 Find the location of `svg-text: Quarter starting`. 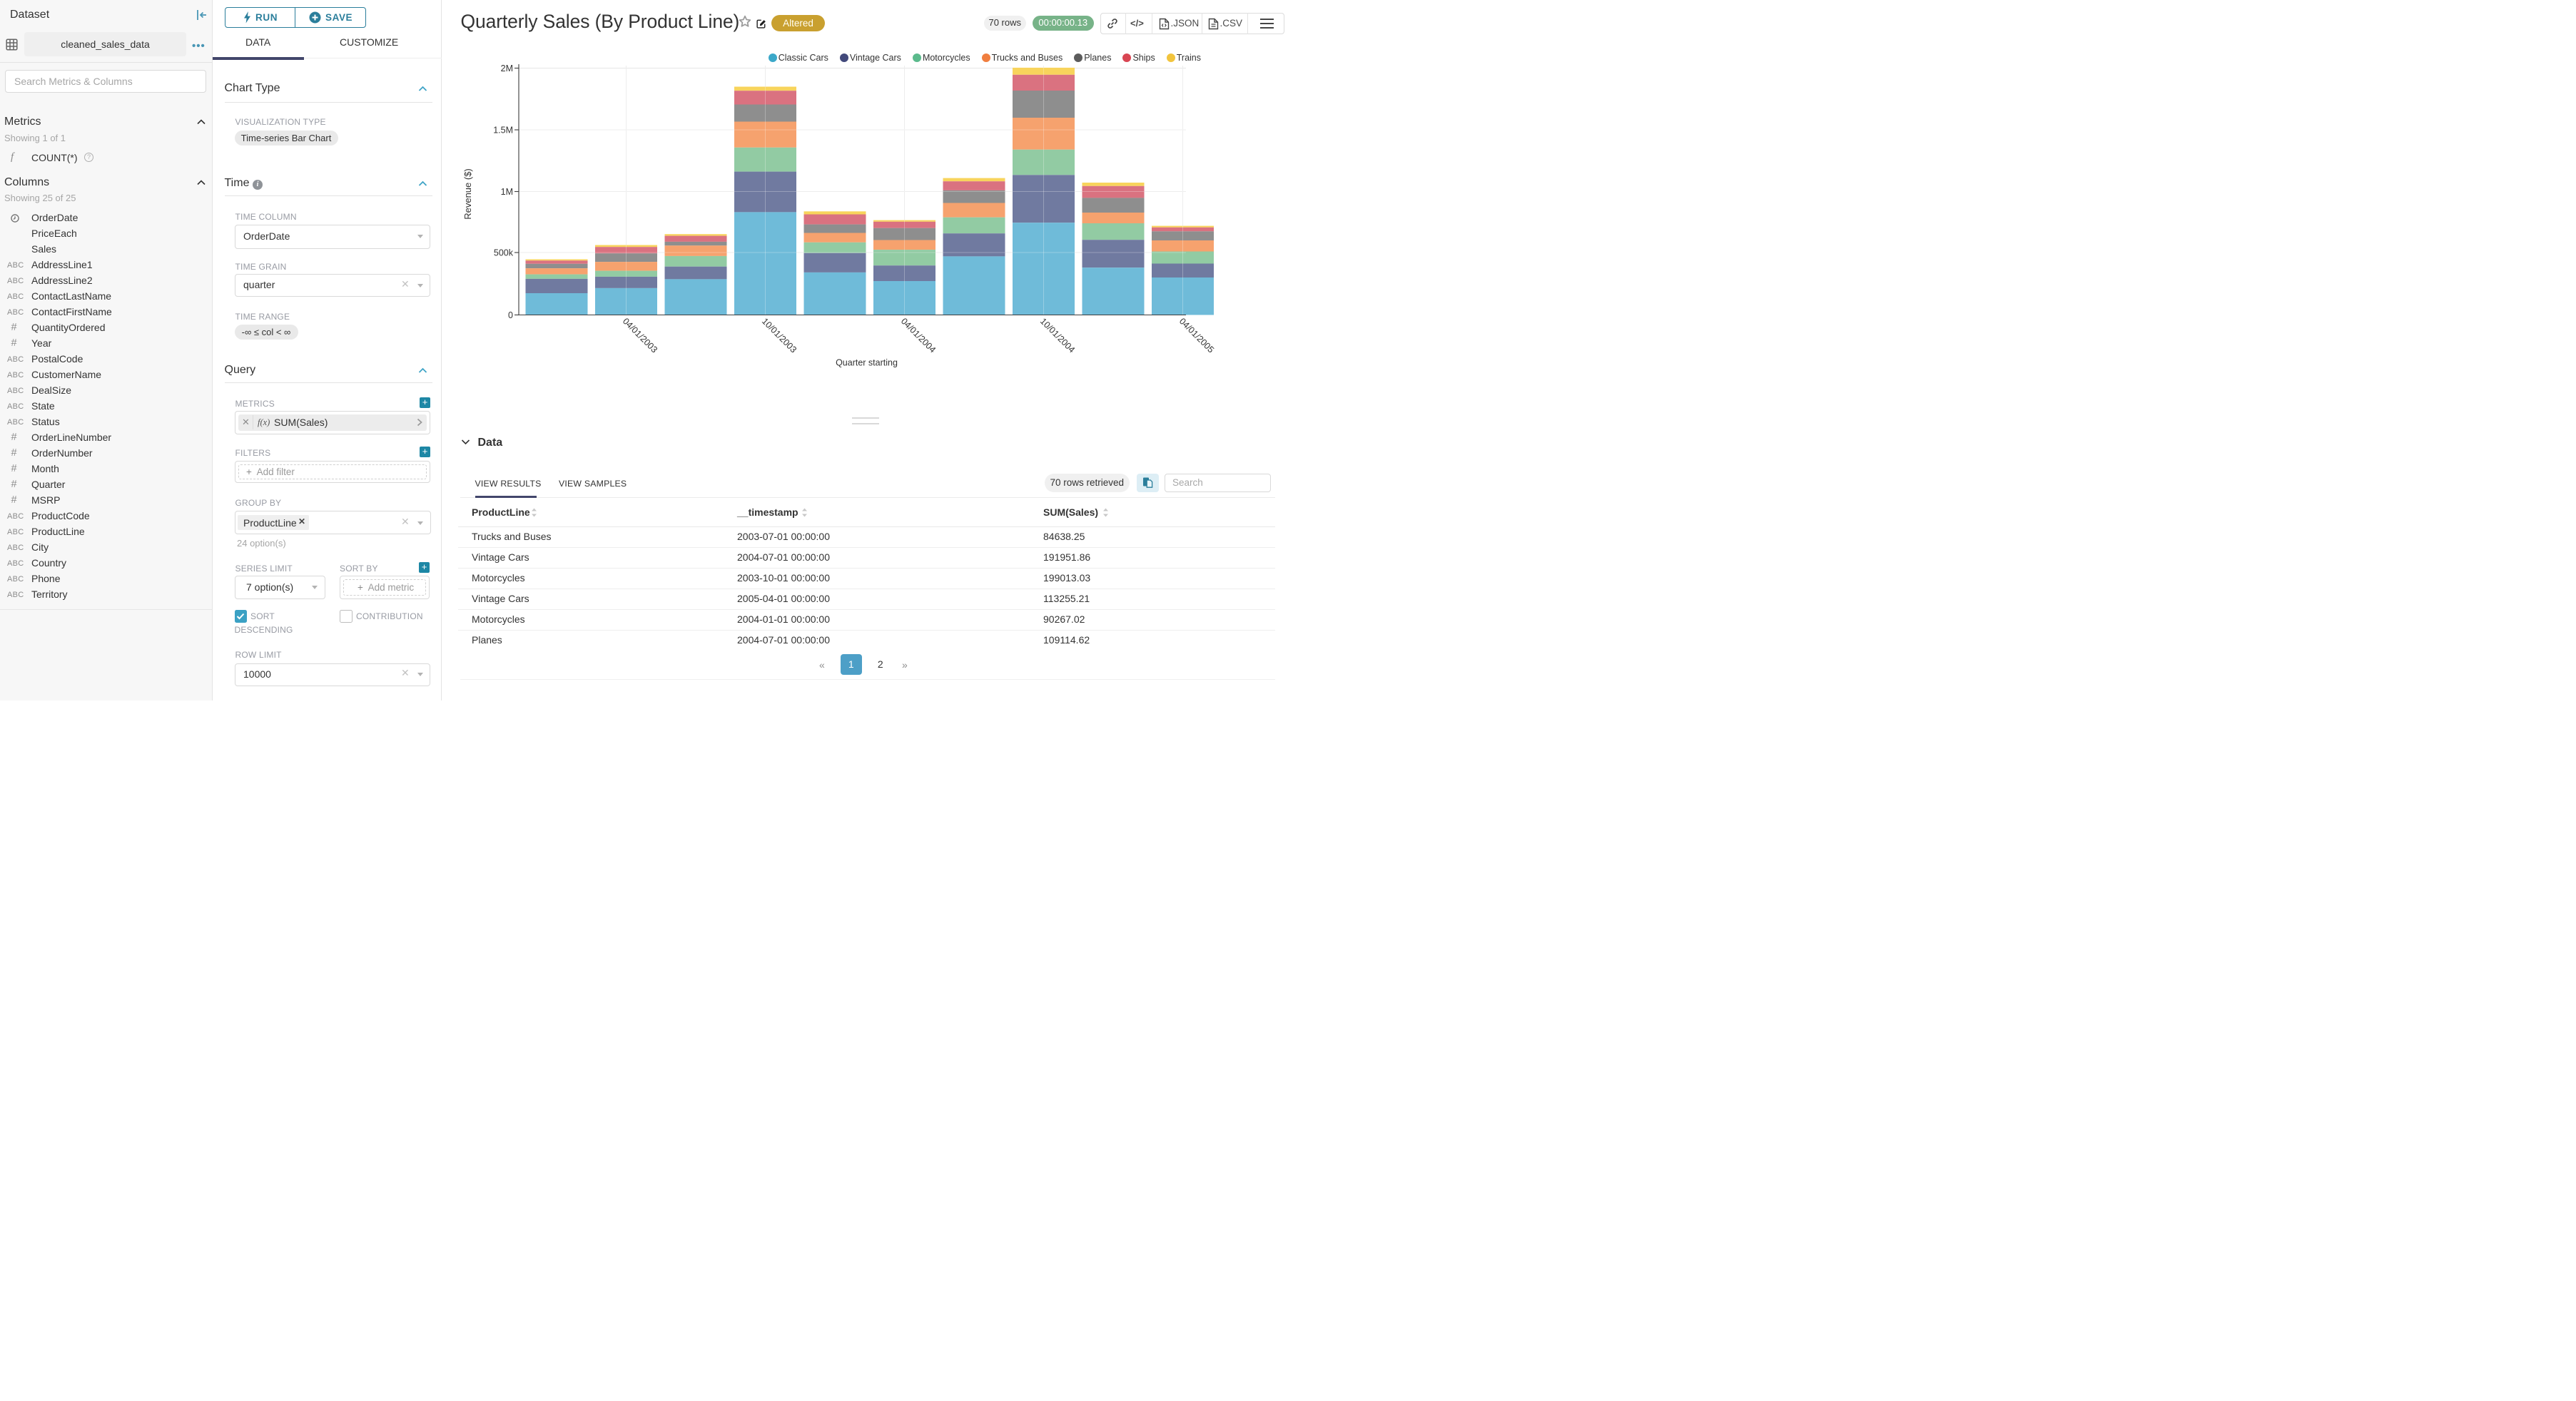

svg-text: Quarter starting is located at coordinates (867, 363).